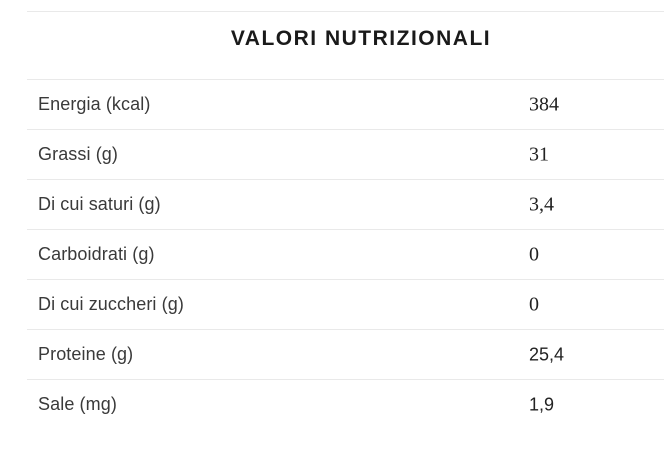  I want to click on nutrient-value: 25,4, so click(547, 354).